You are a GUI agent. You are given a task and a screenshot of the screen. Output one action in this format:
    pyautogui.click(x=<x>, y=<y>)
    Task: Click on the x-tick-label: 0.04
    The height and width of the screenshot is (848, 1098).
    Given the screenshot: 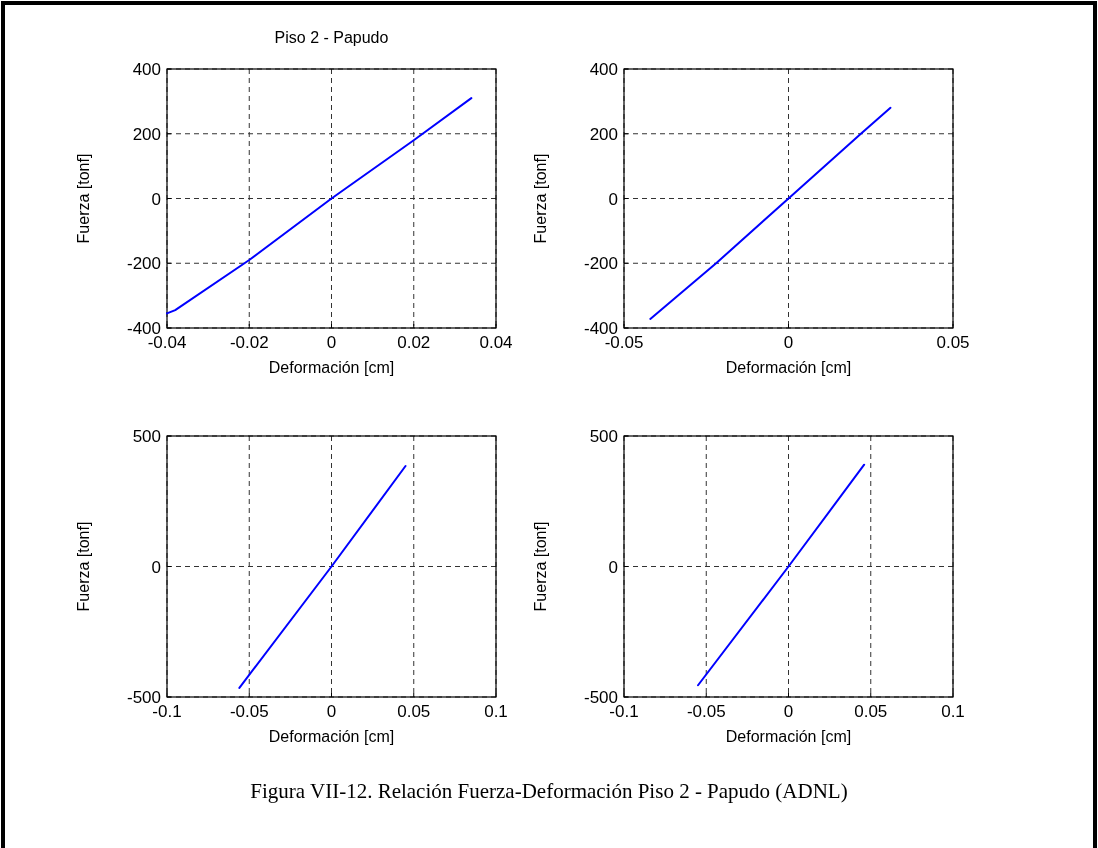 What is the action you would take?
    pyautogui.click(x=496, y=342)
    